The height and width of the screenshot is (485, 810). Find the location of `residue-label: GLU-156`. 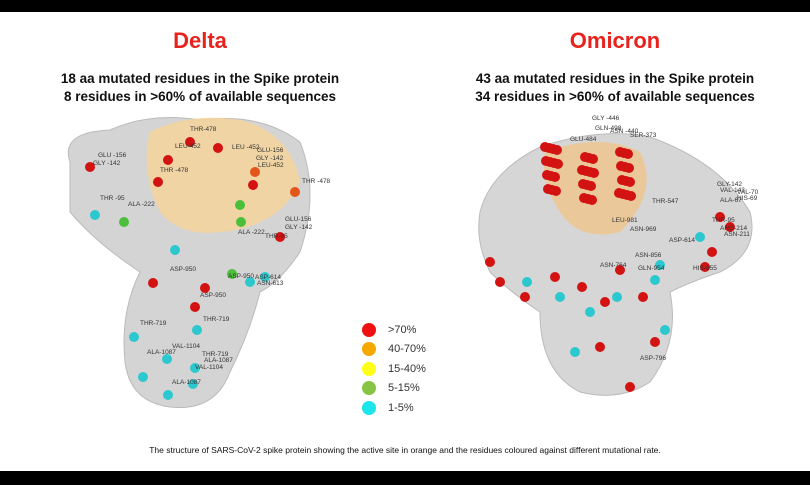

residue-label: GLU-156 is located at coordinates (270, 150).